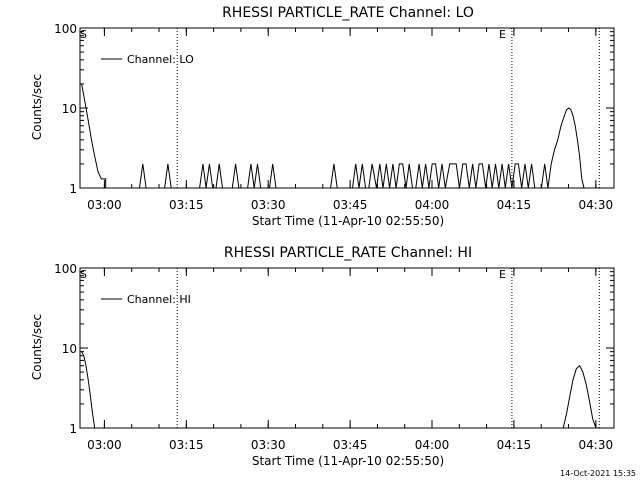  What do you see at coordinates (348, 253) in the screenshot?
I see `chart-title: RHESSI PARTICLE_RATE Channel: HI` at bounding box center [348, 253].